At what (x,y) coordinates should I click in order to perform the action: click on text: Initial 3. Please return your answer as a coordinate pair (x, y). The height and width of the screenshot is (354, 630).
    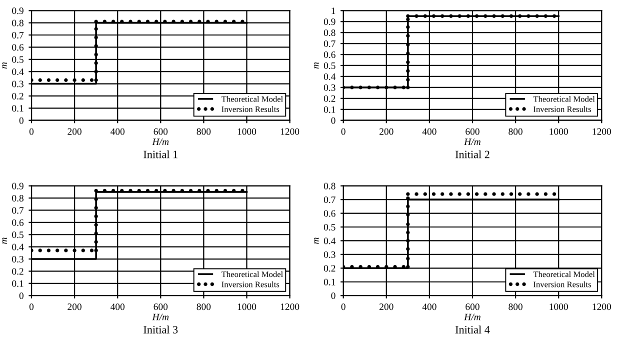
    Looking at the image, I should click on (161, 330).